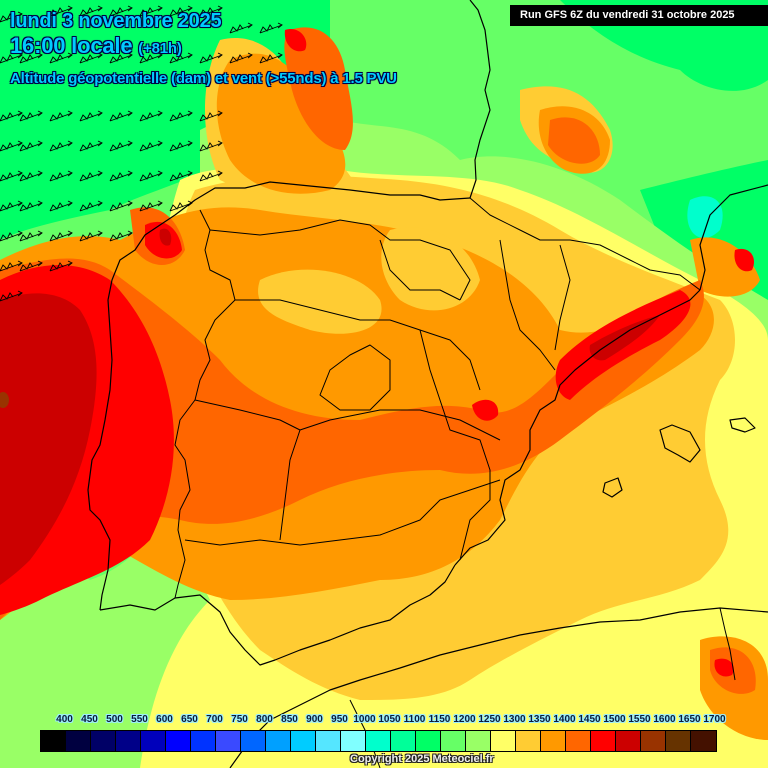 This screenshot has width=768, height=768. Describe the element at coordinates (564, 719) in the screenshot. I see `legend-label: 1400` at that location.